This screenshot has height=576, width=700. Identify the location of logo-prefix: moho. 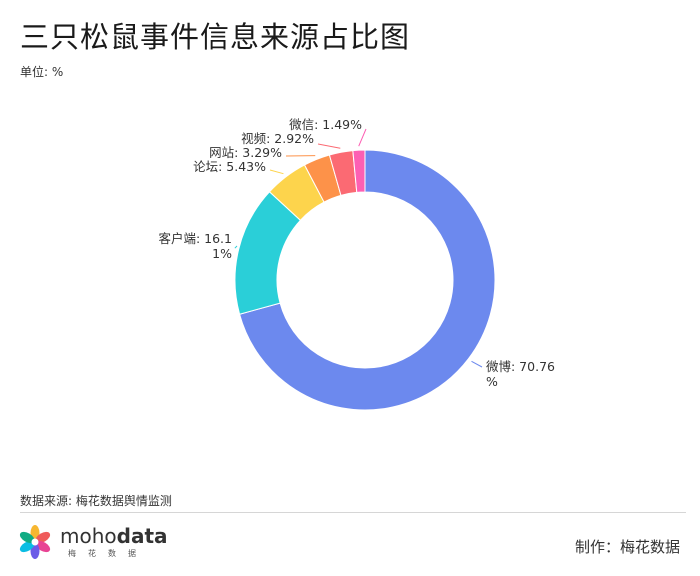
(88, 536).